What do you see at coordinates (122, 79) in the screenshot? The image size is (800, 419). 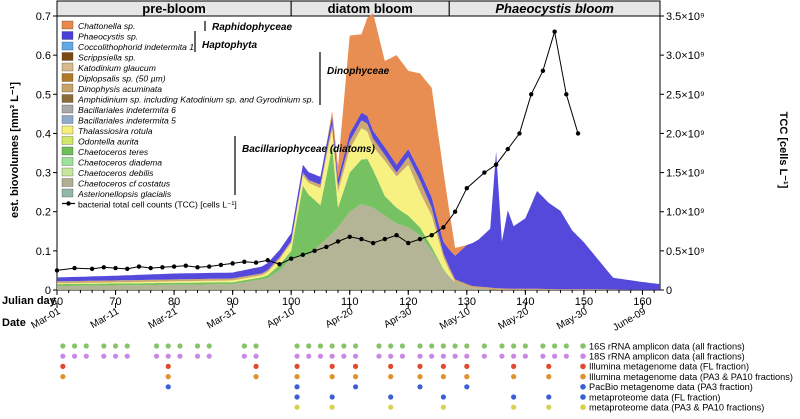 I see `legend-label-5: Diplopsalis sp. (50 µm)` at bounding box center [122, 79].